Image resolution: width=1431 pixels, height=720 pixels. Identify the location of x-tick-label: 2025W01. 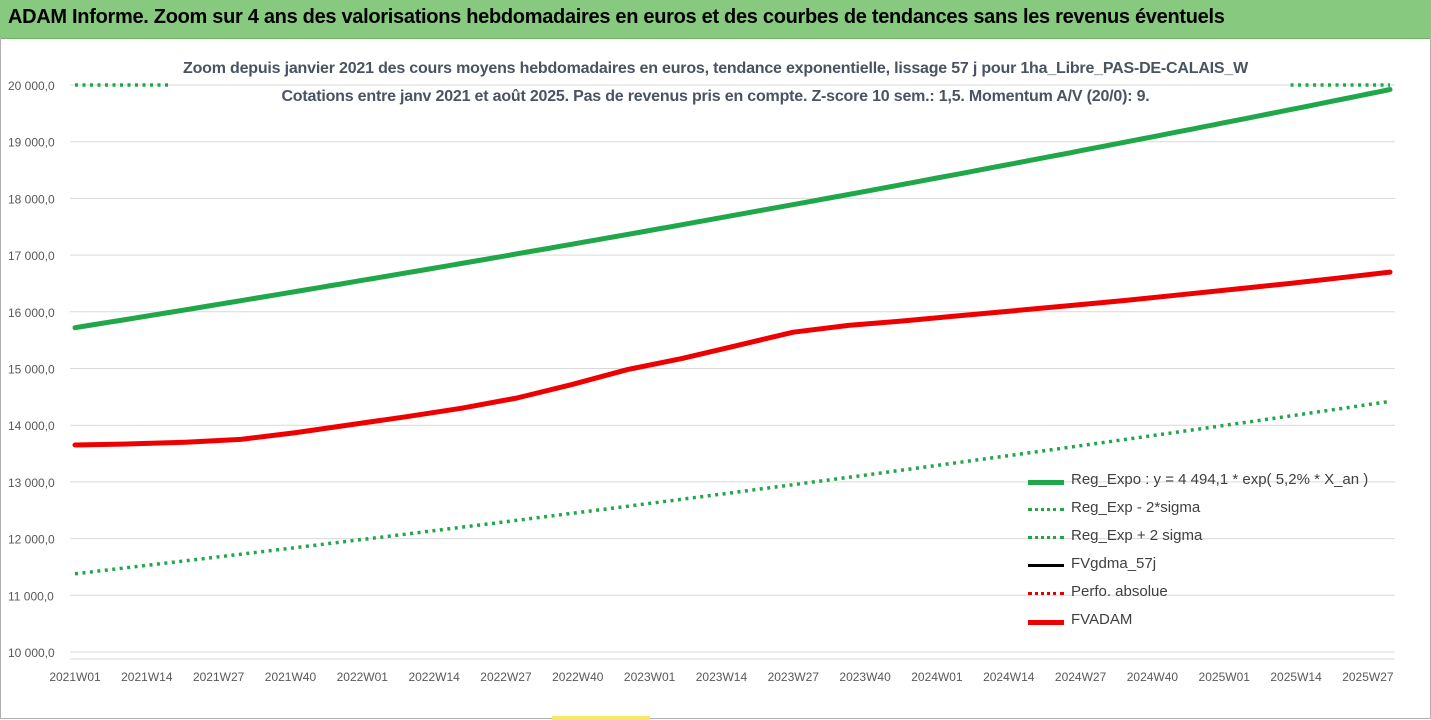
(1225, 677).